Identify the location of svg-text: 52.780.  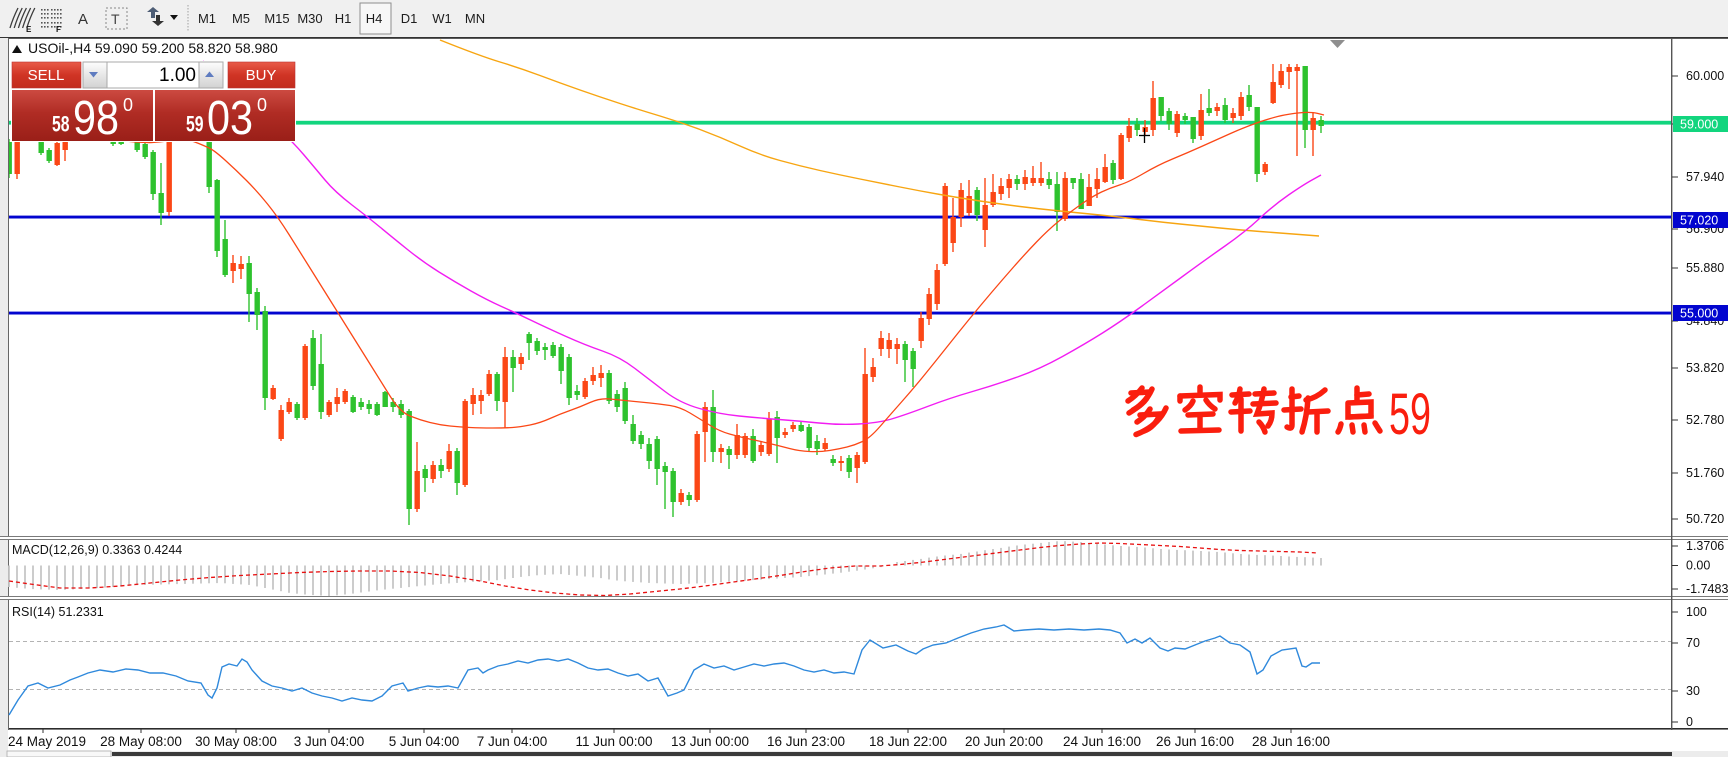
(1705, 420).